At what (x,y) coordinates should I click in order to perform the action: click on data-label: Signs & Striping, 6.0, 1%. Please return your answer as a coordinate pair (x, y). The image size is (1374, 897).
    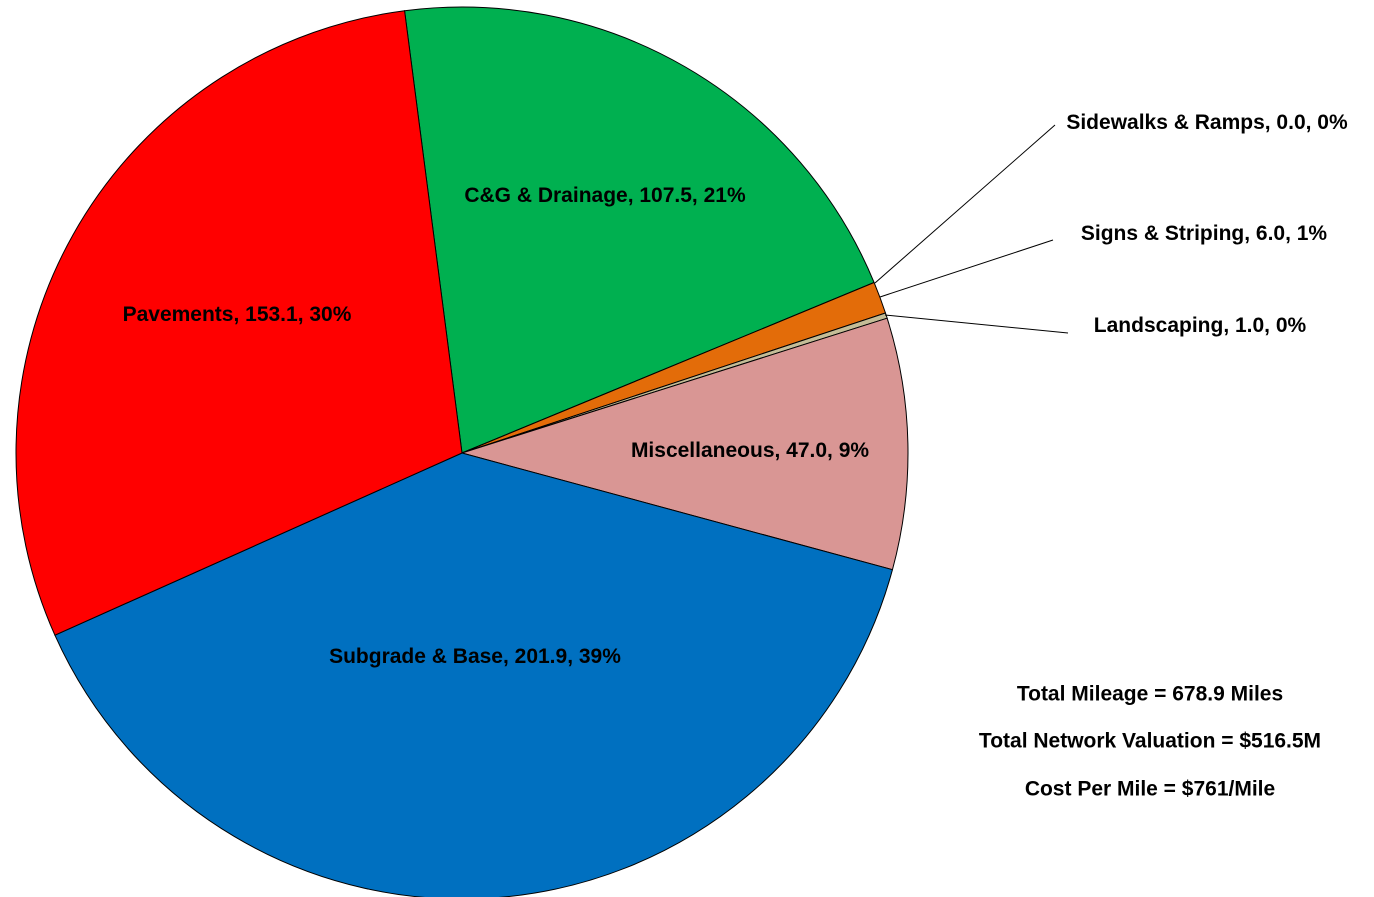
    Looking at the image, I should click on (1204, 233).